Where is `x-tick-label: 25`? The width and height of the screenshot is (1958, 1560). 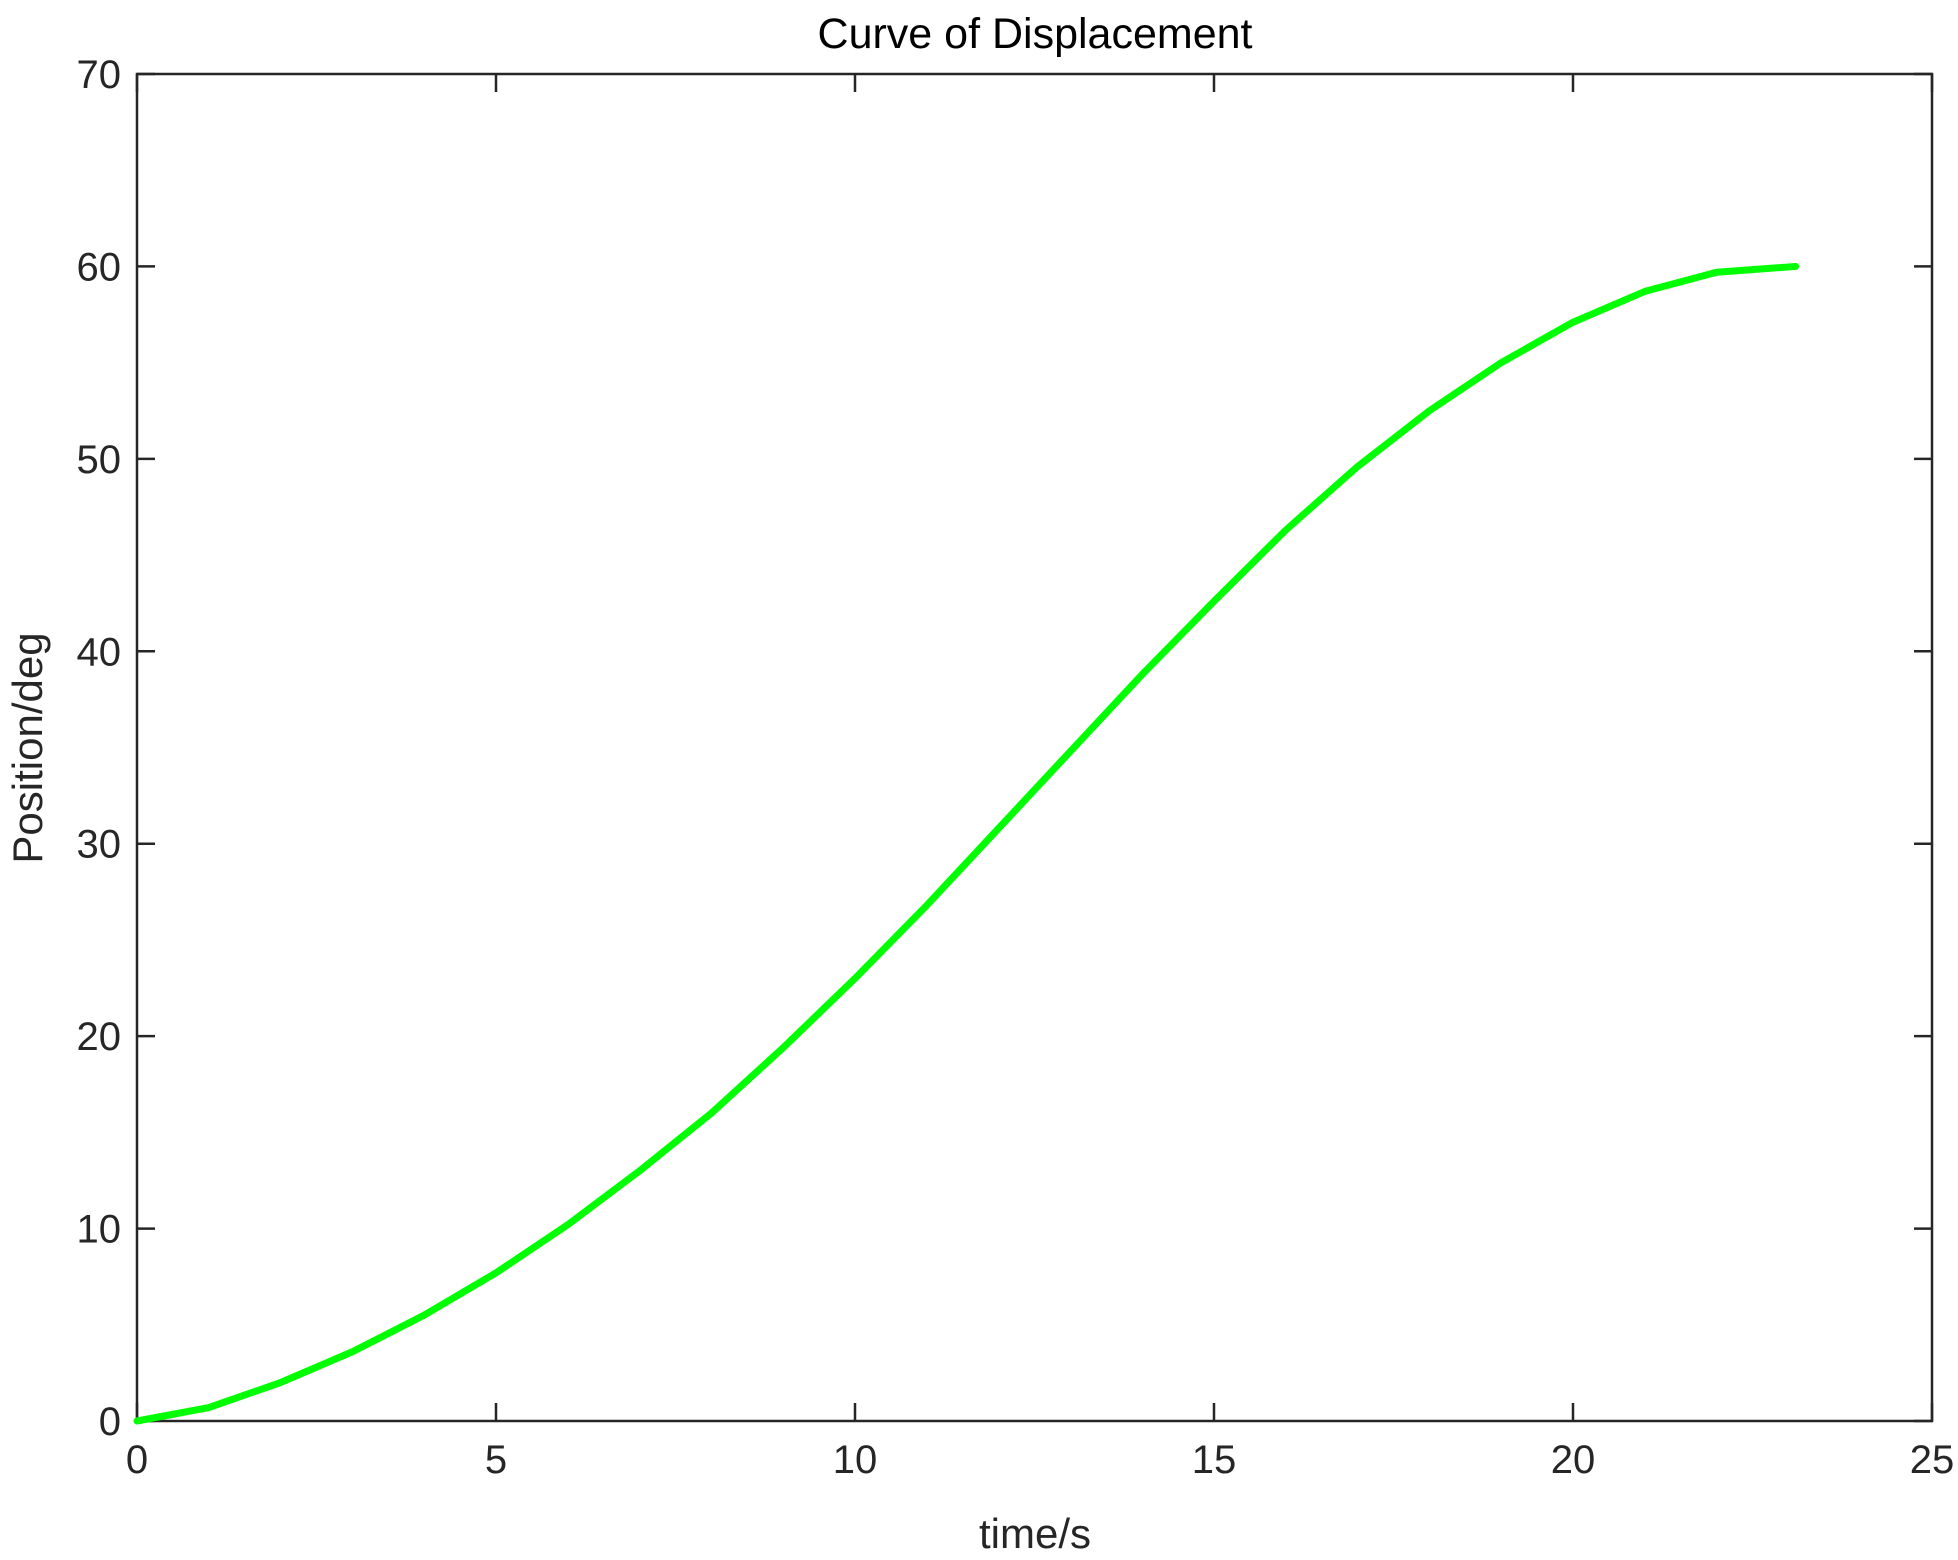 x-tick-label: 25 is located at coordinates (1932, 1460).